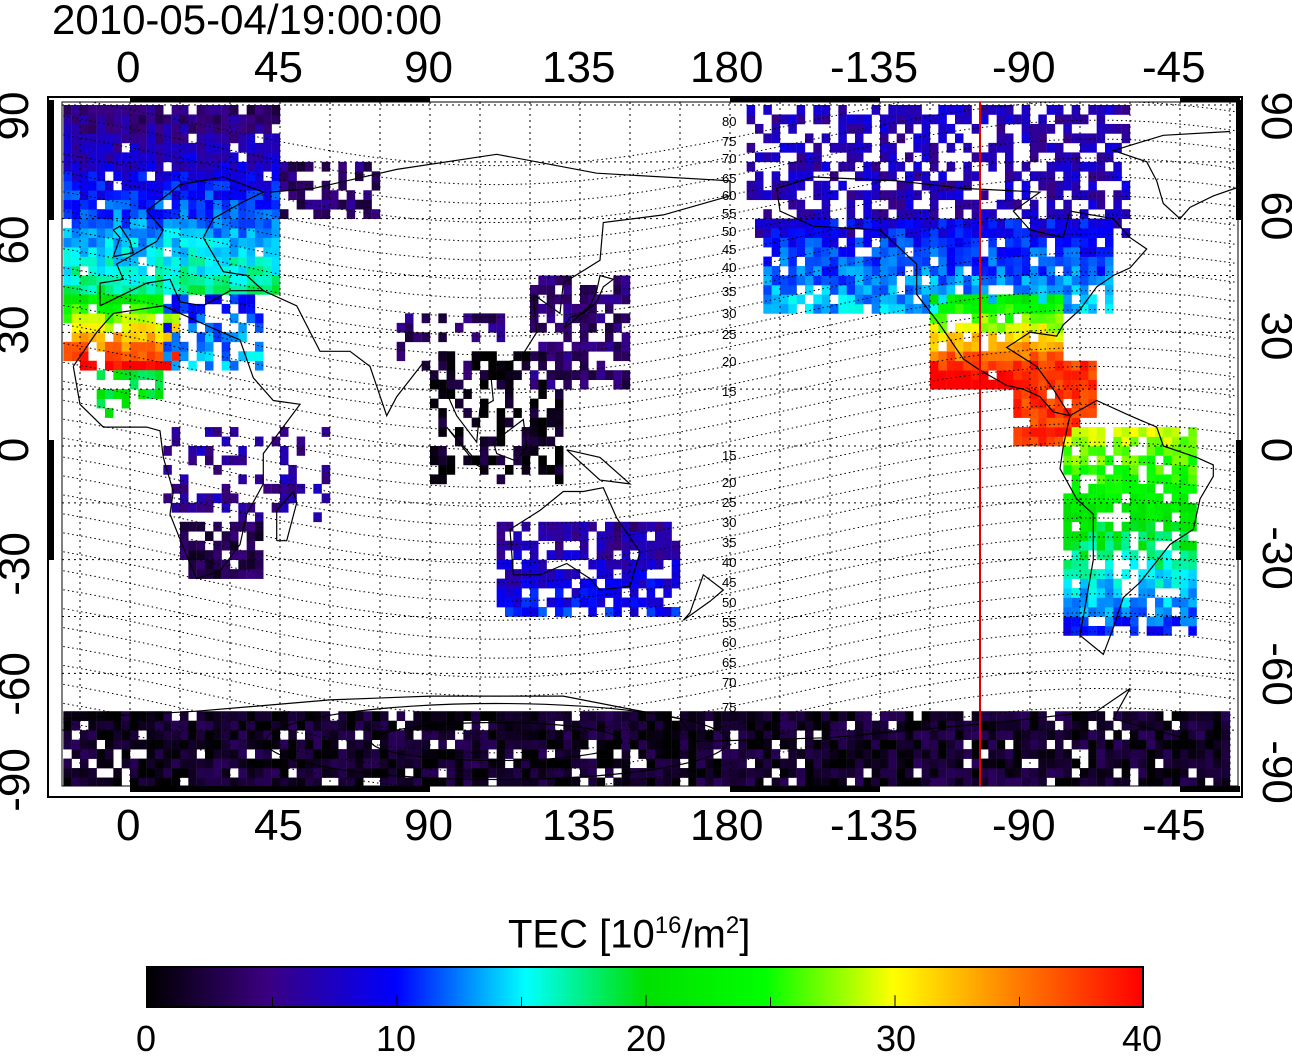 The image size is (1292, 1060). I want to click on magnetic-contour, so click(650, 503).